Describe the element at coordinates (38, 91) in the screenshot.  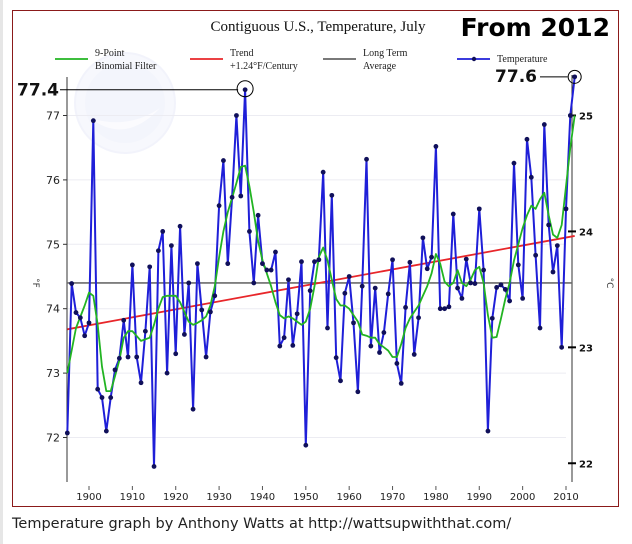
I see `annotation-label-1936: 77.4` at that location.